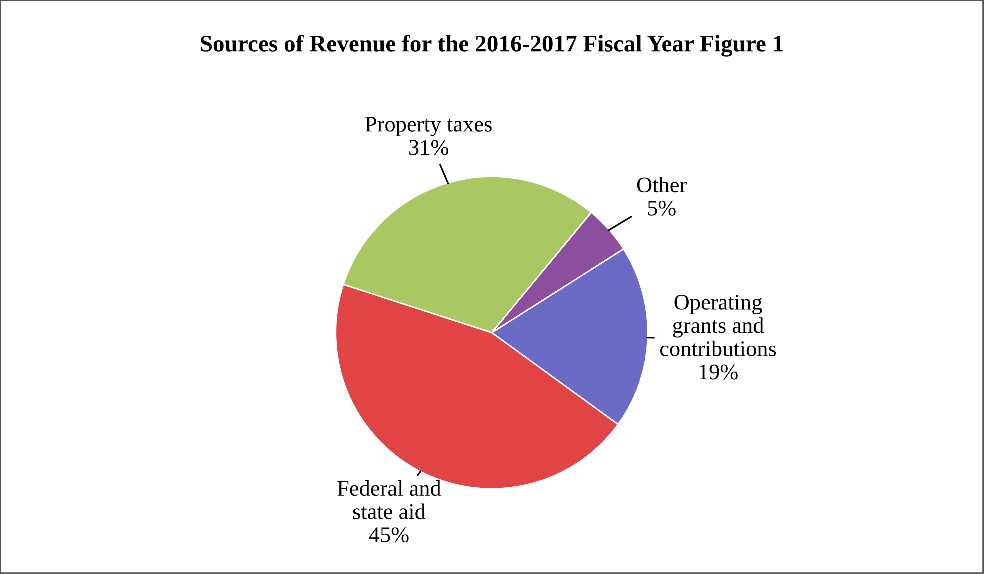 The width and height of the screenshot is (984, 574). What do you see at coordinates (719, 372) in the screenshot?
I see `data-label: 19%` at bounding box center [719, 372].